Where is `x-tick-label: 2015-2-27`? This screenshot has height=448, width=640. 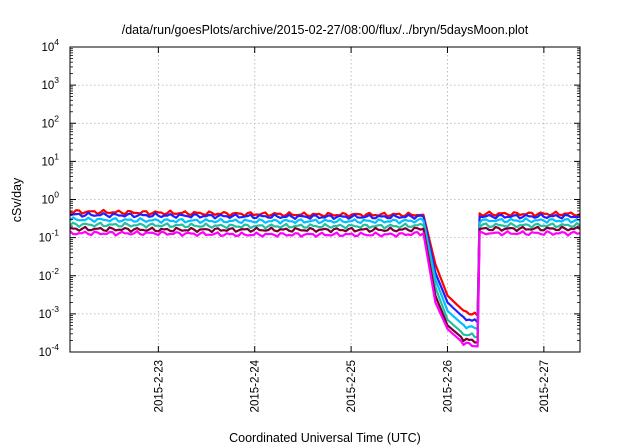
x-tick-label: 2015-2-27 is located at coordinates (545, 386).